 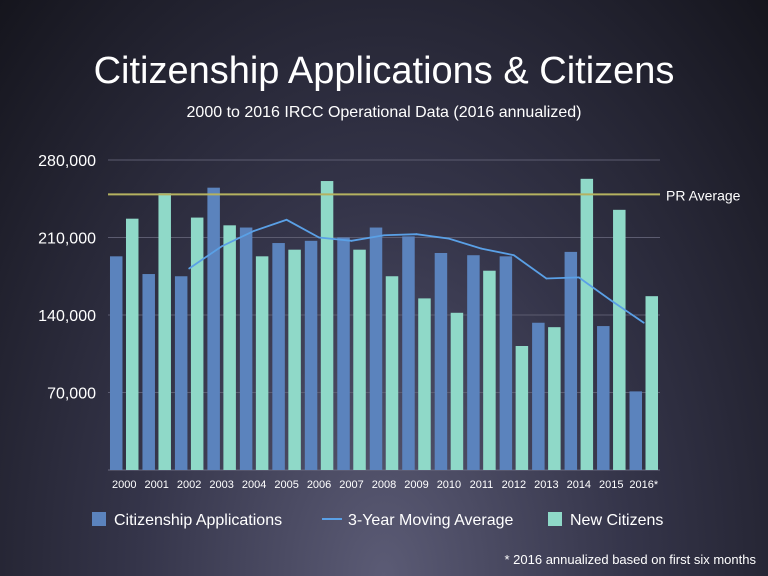 What do you see at coordinates (643, 485) in the screenshot?
I see `x-tick-label: 2016*` at bounding box center [643, 485].